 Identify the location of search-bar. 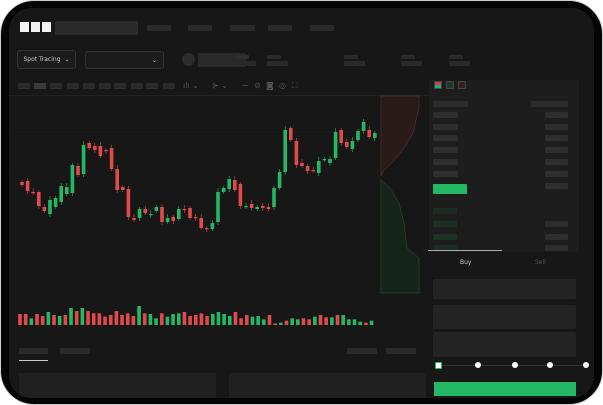
(96, 28).